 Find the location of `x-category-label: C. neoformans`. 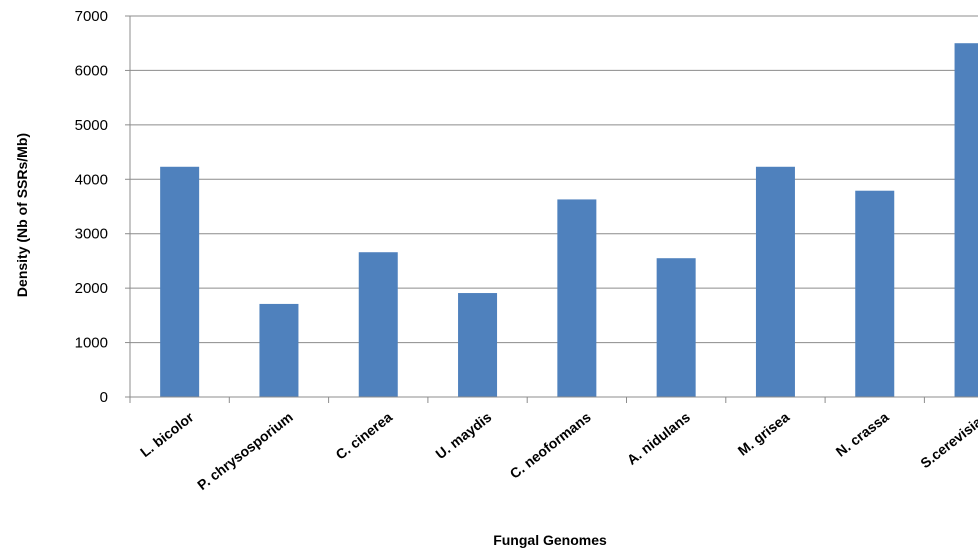

x-category-label: C. neoformans is located at coordinates (550, 445).